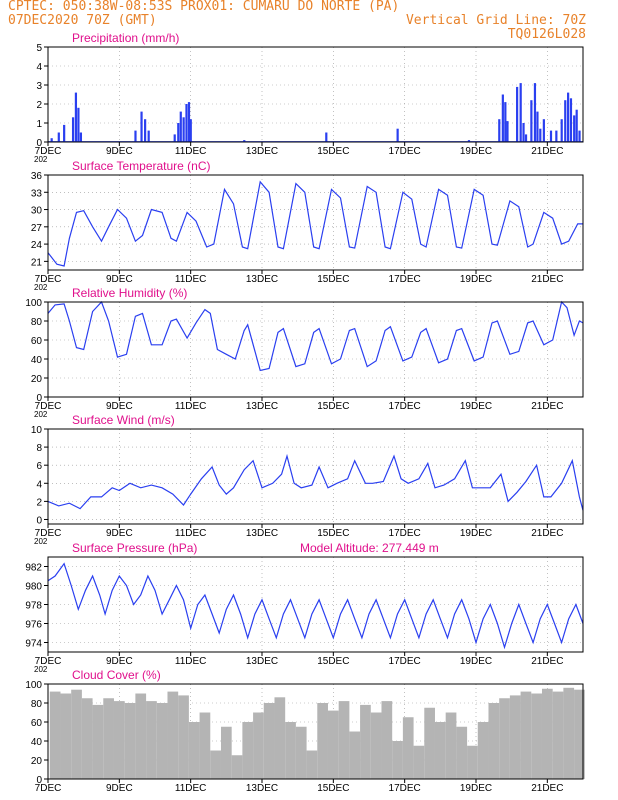  What do you see at coordinates (33, 587) in the screenshot?
I see `y-tick-label: 980` at bounding box center [33, 587].